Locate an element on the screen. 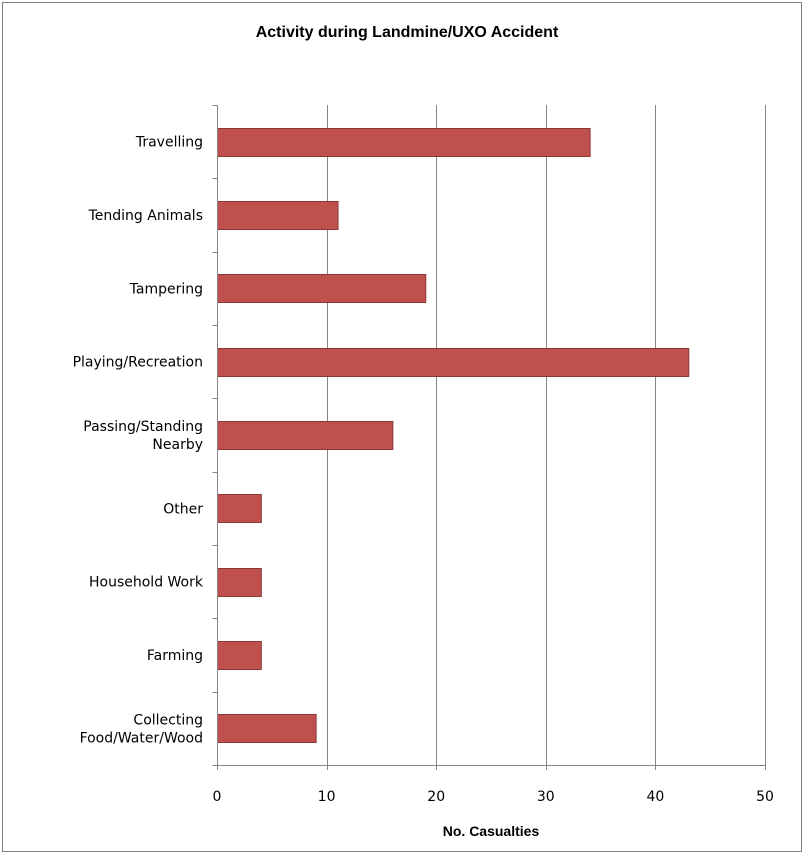 This screenshot has height=856, width=806. category-label-line: Nearby is located at coordinates (177, 445).